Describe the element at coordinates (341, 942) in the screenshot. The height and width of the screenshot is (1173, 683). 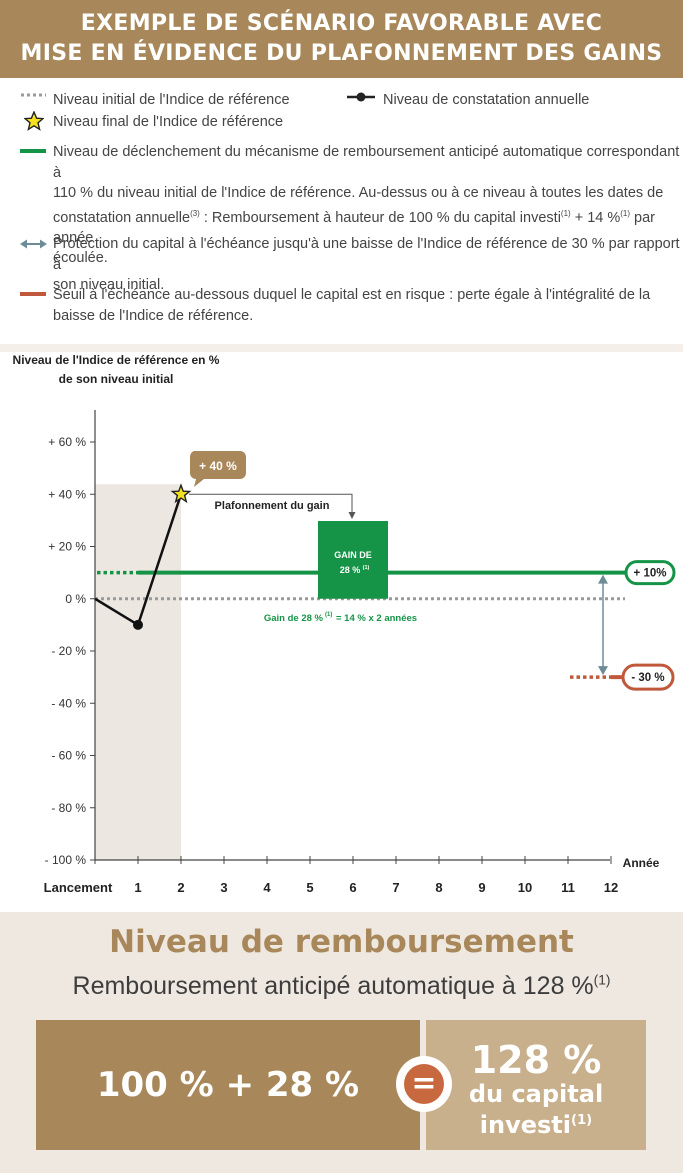
I see `repayment-title: Niveau de remboursement` at that location.